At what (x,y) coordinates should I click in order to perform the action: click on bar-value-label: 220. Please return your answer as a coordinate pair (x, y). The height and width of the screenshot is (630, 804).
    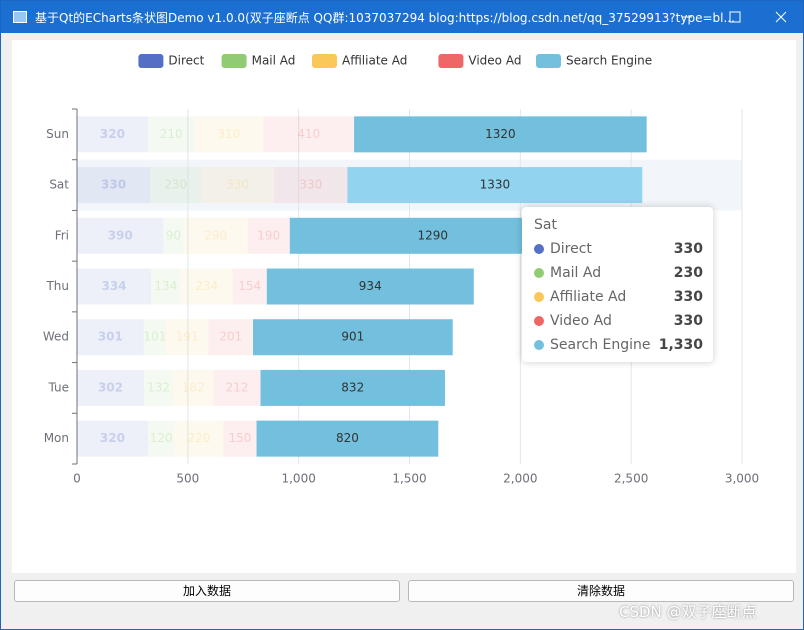
    Looking at the image, I should click on (198, 438).